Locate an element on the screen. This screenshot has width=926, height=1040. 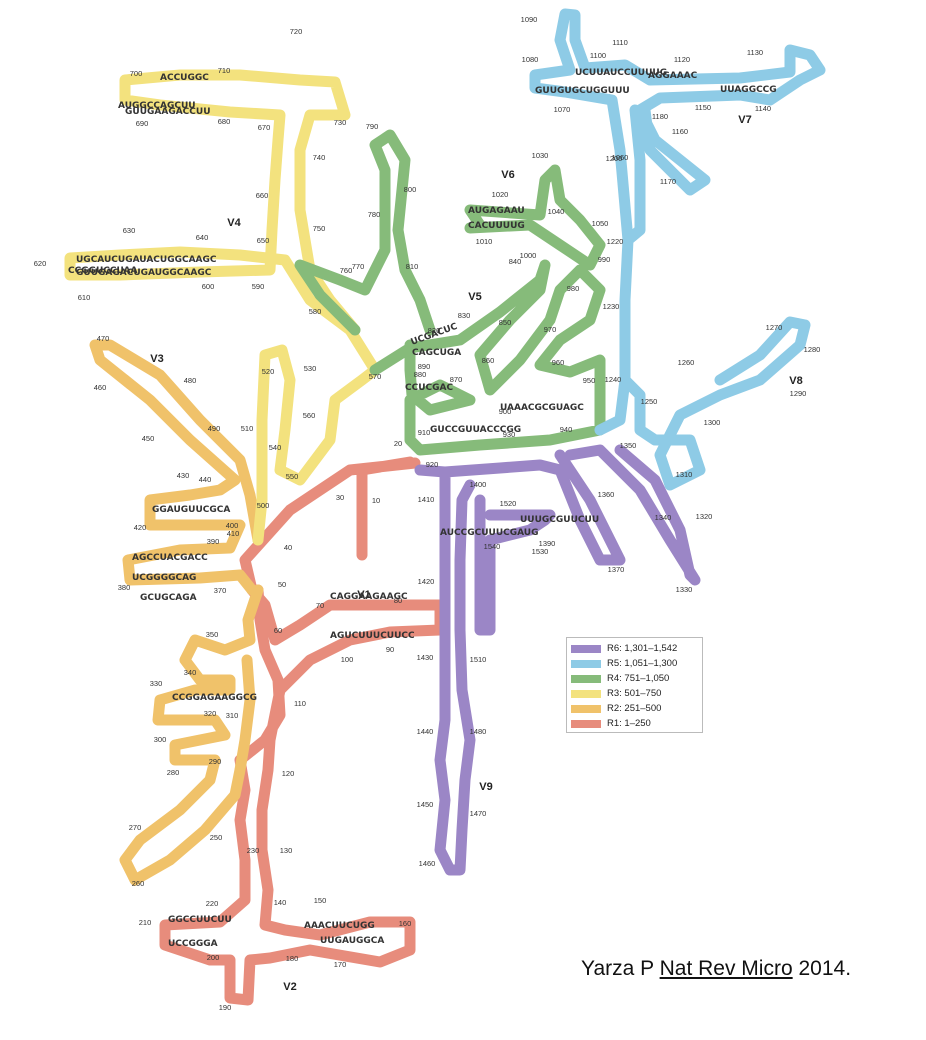
sequence-fragment: GUUGUGCUGGUUU is located at coordinates (582, 91).